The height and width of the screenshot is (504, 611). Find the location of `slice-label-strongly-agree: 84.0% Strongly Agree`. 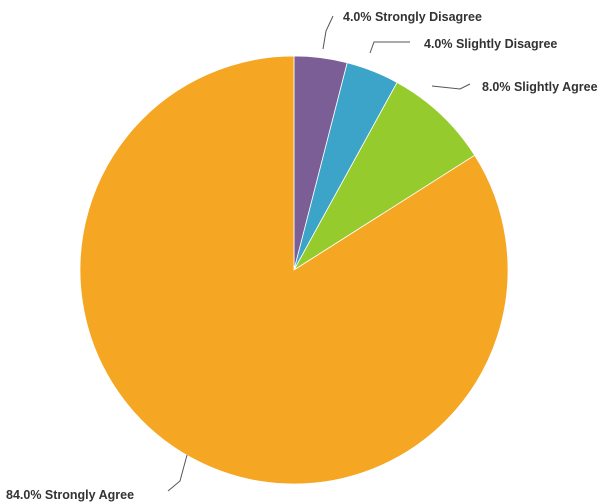

slice-label-strongly-agree: 84.0% Strongly Agree is located at coordinates (70, 495).